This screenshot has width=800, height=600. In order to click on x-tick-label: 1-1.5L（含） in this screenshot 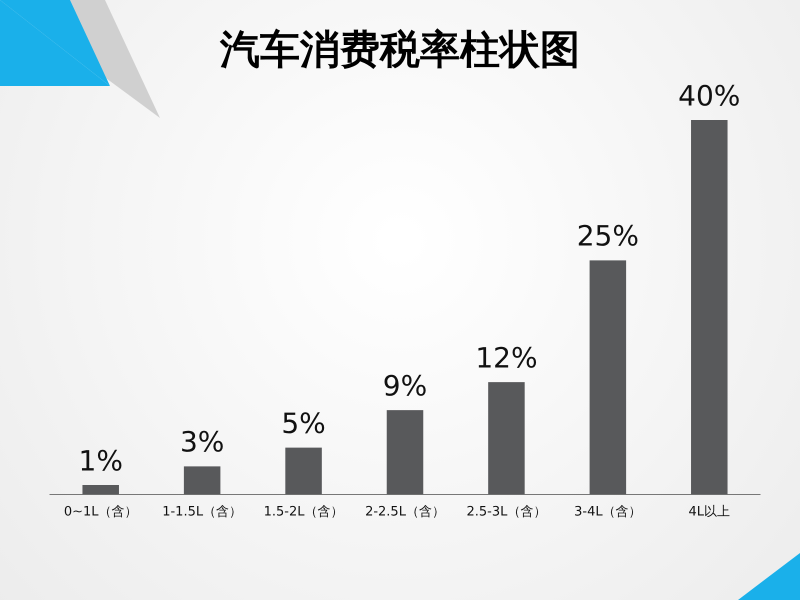, I will do `click(202, 512)`.